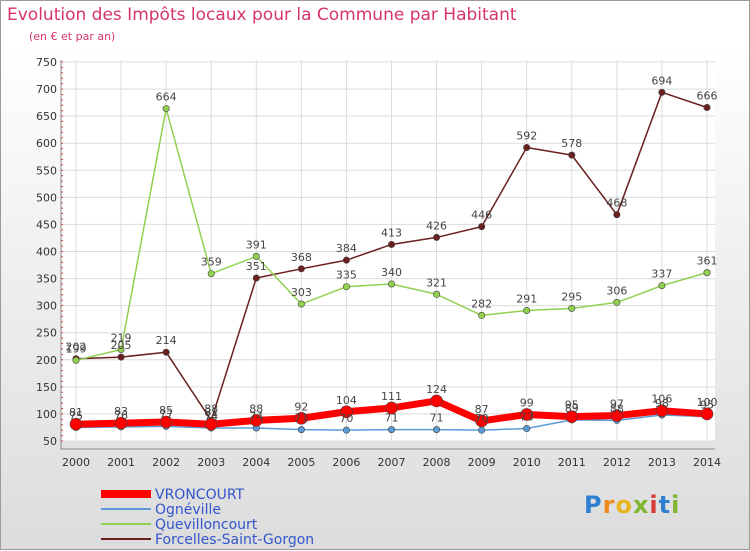 Image resolution: width=750 pixels, height=551 pixels. I want to click on data-label: 76, so click(121, 415).